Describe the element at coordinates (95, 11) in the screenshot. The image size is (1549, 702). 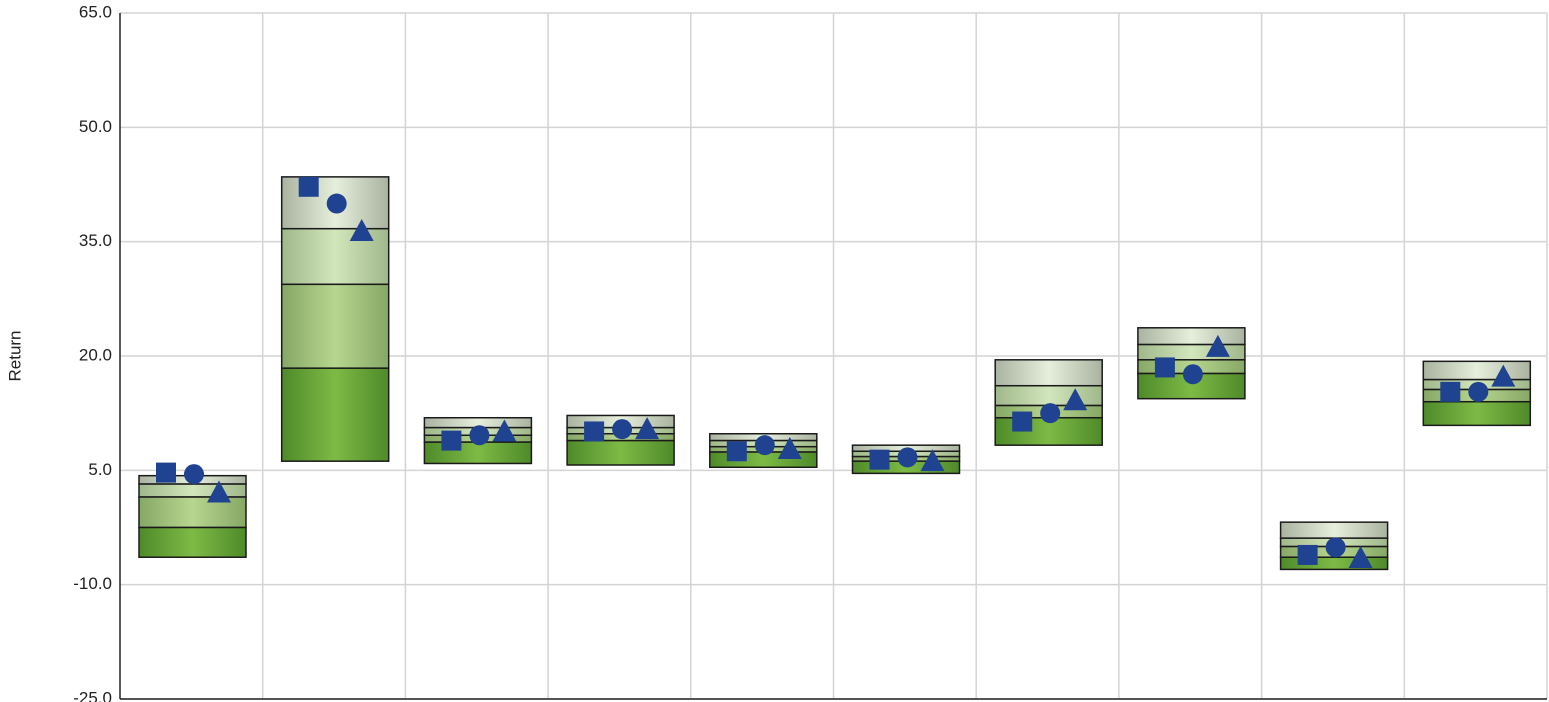
I see `y-tick-label: 65.0` at that location.